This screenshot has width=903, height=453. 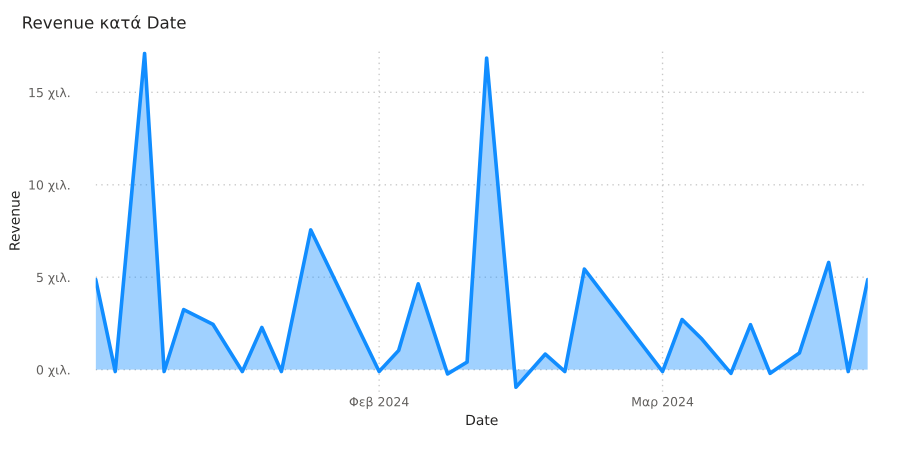 I want to click on y-tick-label: 15 χιλ., so click(x=49, y=94).